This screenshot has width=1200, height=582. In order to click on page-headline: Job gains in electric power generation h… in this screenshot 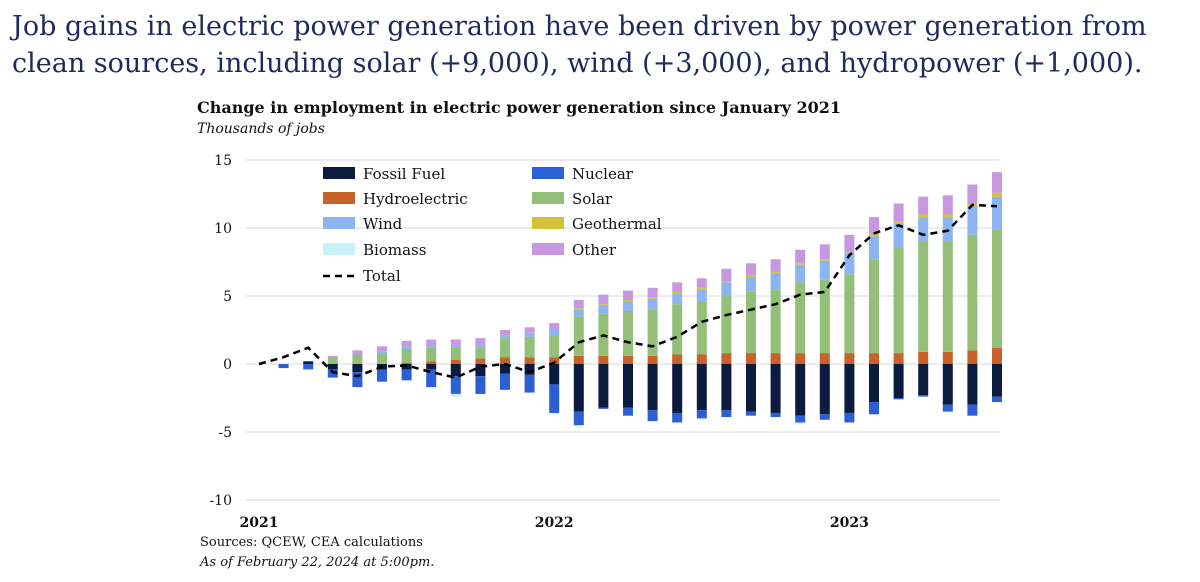, I will do `click(579, 45)`.